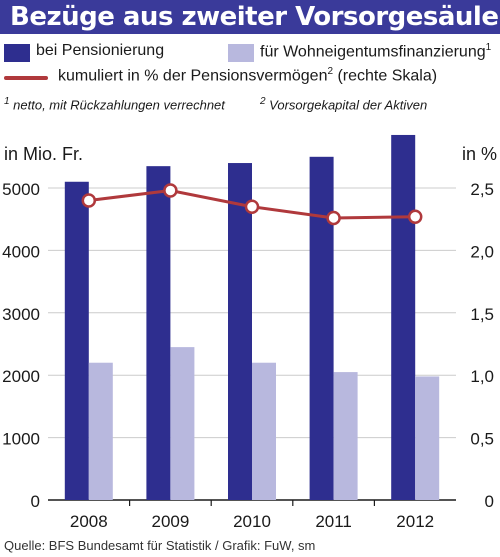 This screenshot has width=500, height=557. I want to click on right-tick-label: 1,0, so click(482, 376).